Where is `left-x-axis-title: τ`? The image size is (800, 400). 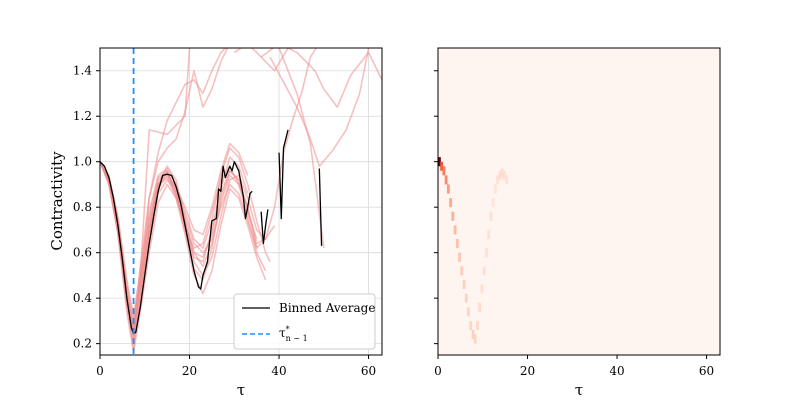
left-x-axis-title: τ is located at coordinates (241, 390).